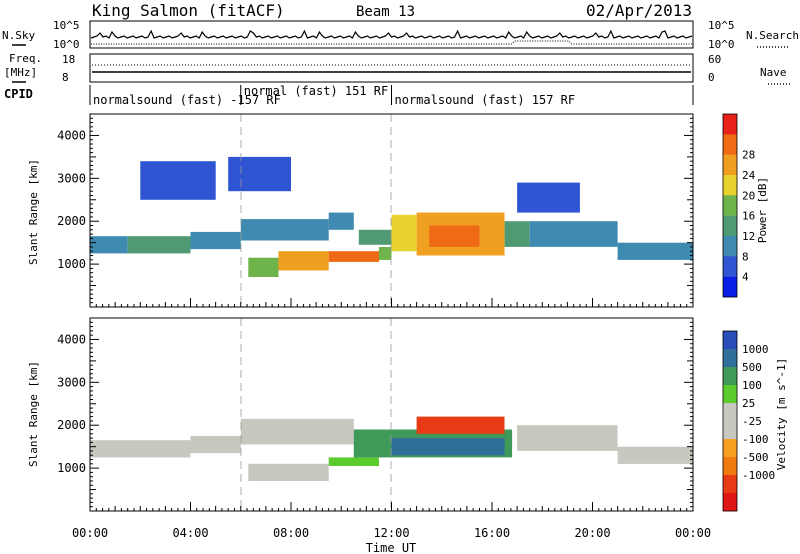 The image size is (800, 554). What do you see at coordinates (748, 195) in the screenshot?
I see `colorbar-tick: 20` at bounding box center [748, 195].